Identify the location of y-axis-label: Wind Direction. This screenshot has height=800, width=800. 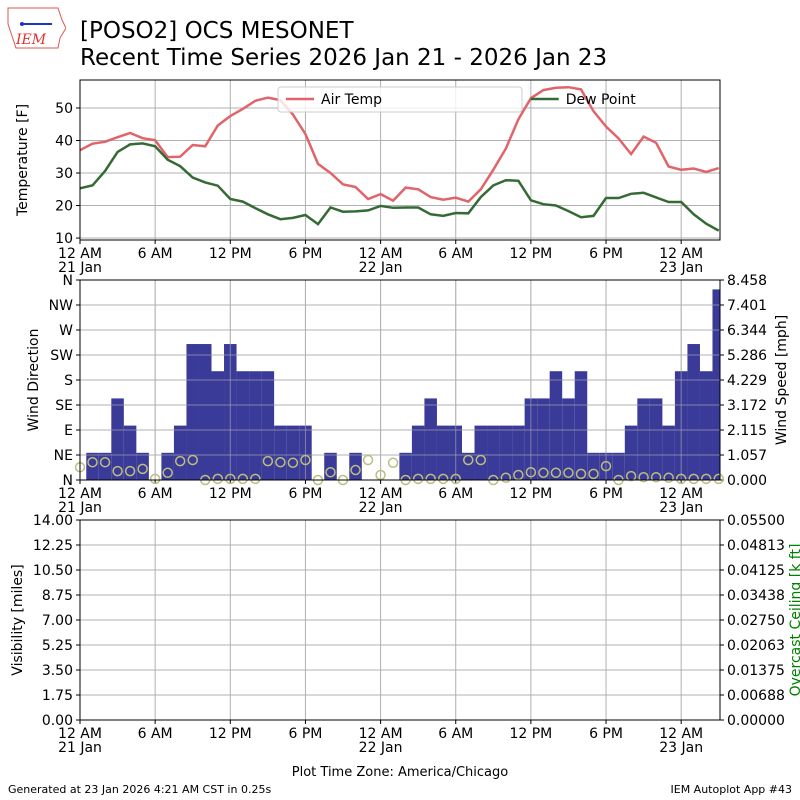
(34, 380).